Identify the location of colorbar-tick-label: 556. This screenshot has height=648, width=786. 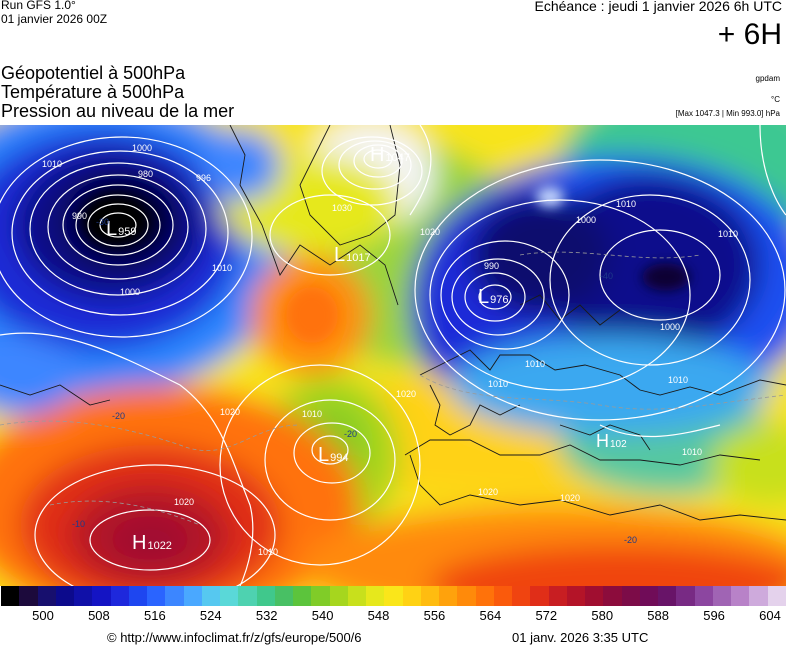
(434, 615).